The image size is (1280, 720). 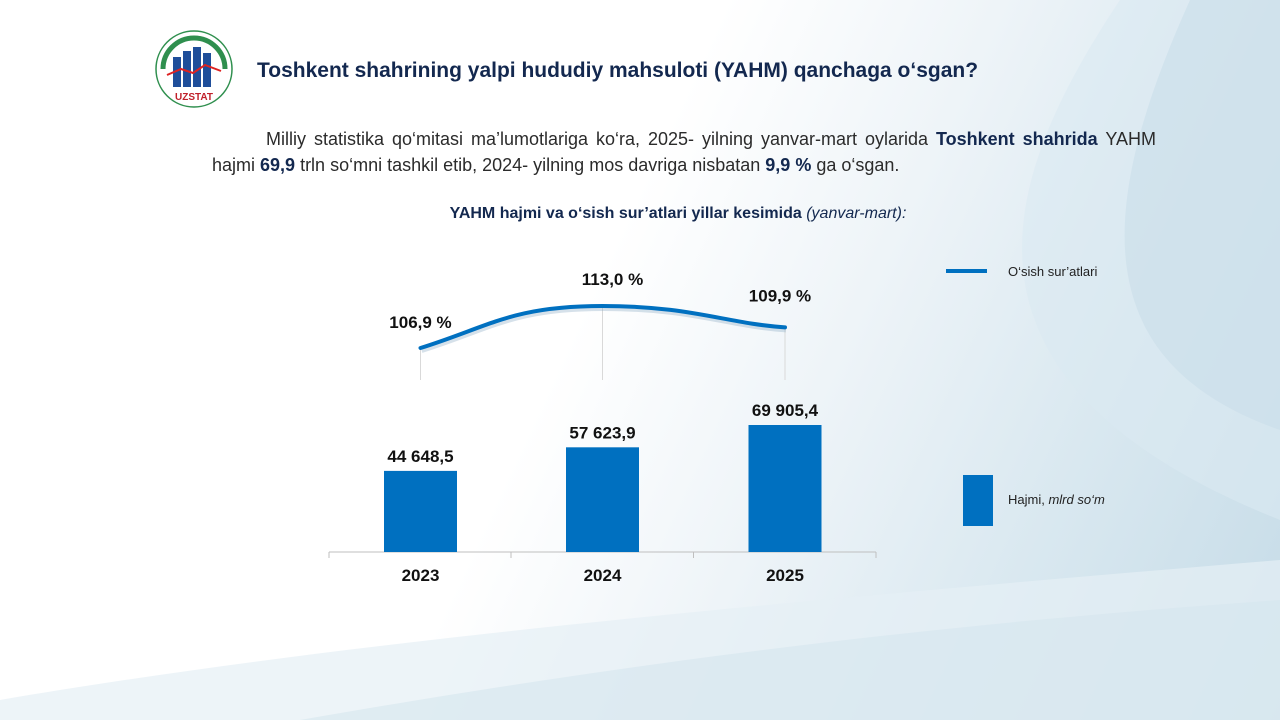 What do you see at coordinates (785, 575) in the screenshot?
I see `x-tick-label: 2025` at bounding box center [785, 575].